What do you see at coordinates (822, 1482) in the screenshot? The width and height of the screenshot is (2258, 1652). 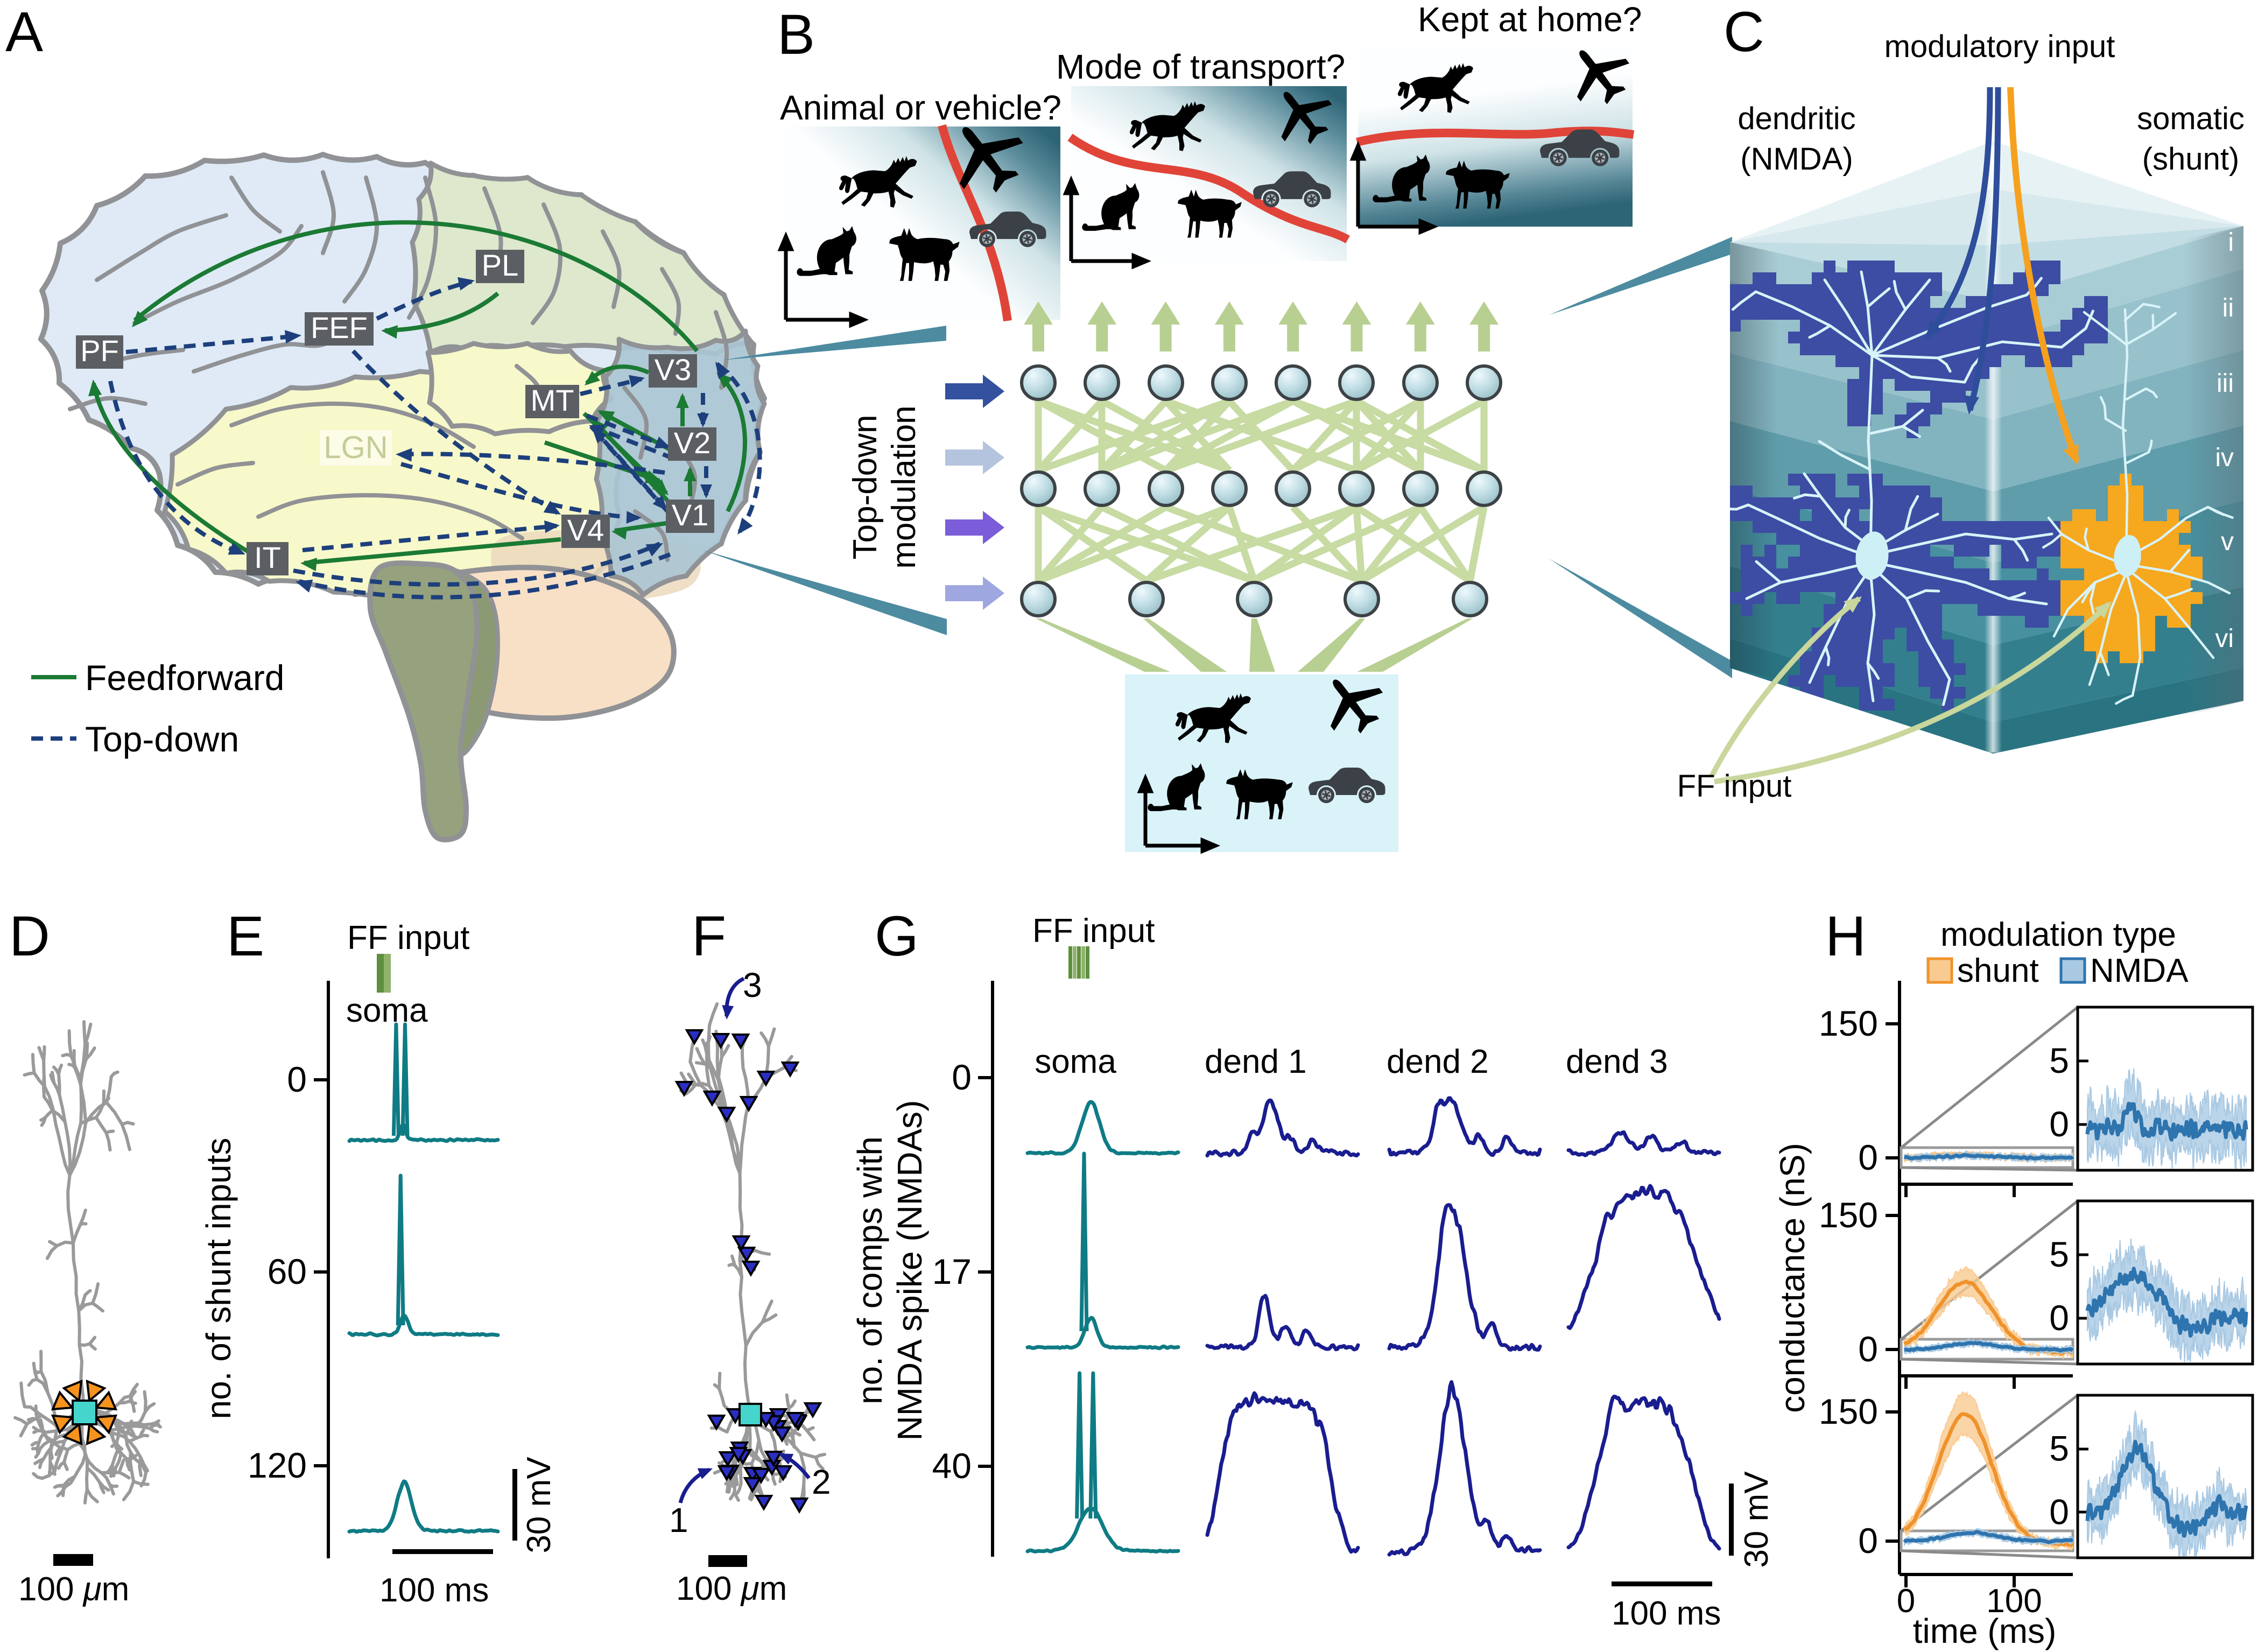 I see `svg-text: 2` at bounding box center [822, 1482].